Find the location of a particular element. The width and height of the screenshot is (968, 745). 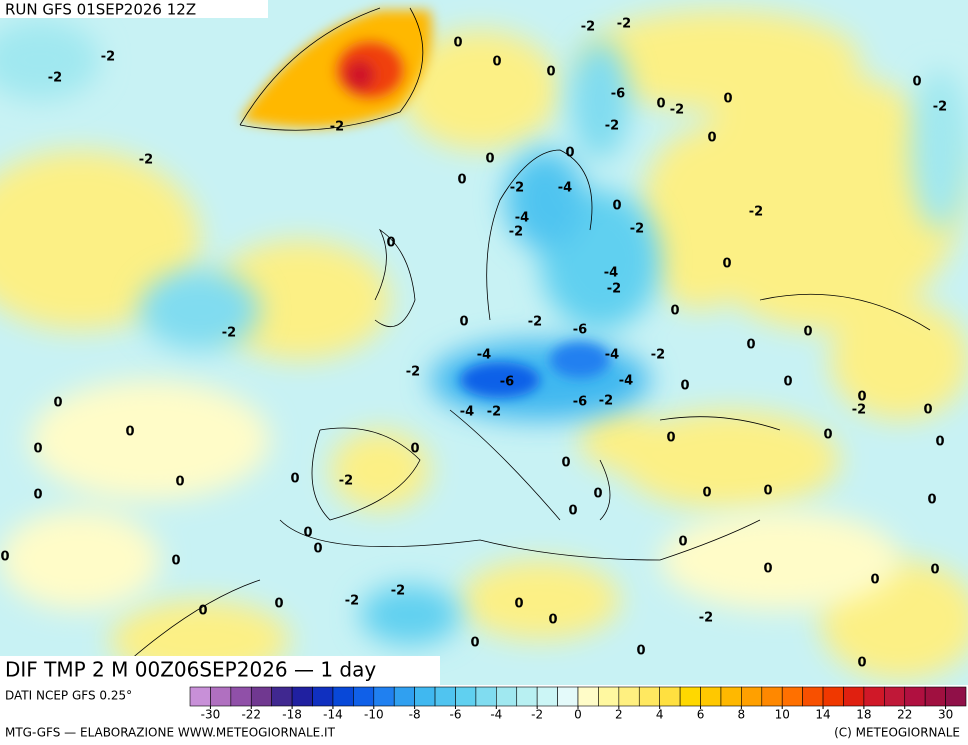

colorbar-tick-label: -4 is located at coordinates (496, 715).